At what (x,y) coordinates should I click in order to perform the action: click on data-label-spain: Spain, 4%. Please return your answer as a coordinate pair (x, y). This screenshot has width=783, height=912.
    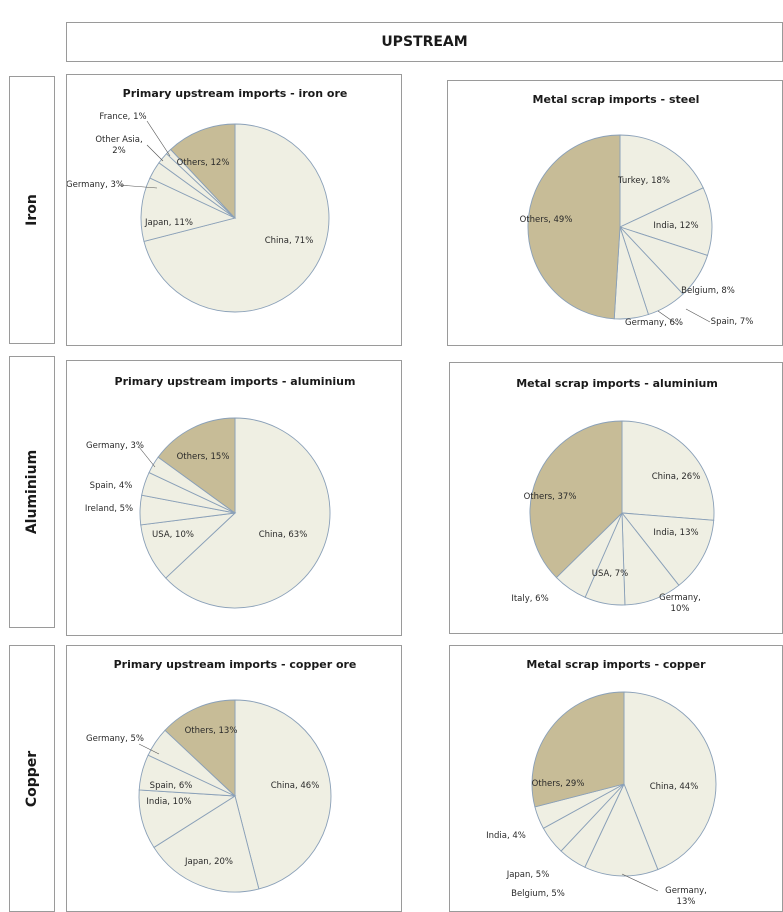
    Looking at the image, I should click on (111, 486).